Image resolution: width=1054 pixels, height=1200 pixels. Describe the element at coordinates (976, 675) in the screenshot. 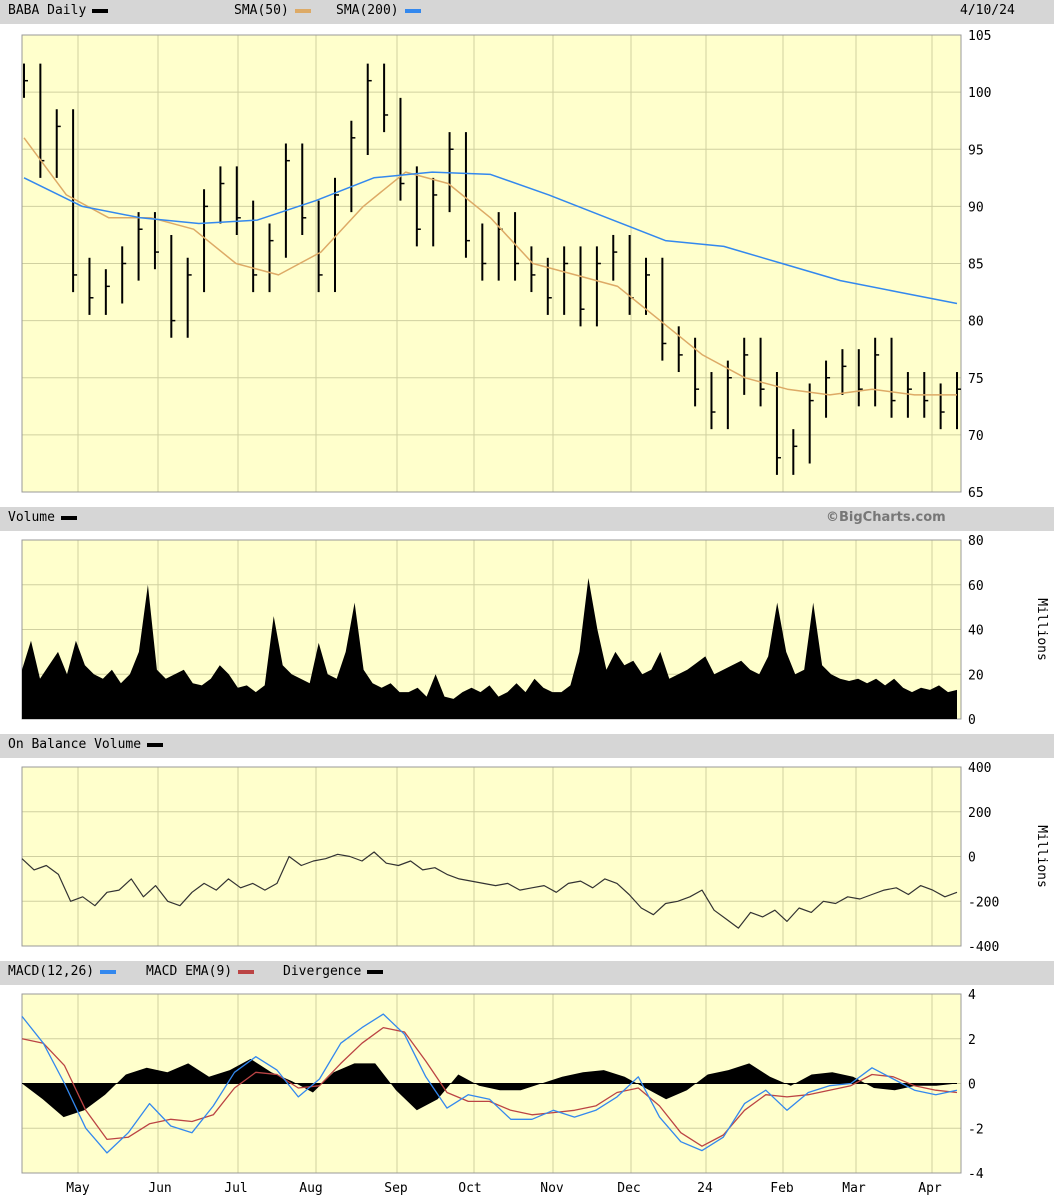

I see `volume-ytick-label: 20` at that location.